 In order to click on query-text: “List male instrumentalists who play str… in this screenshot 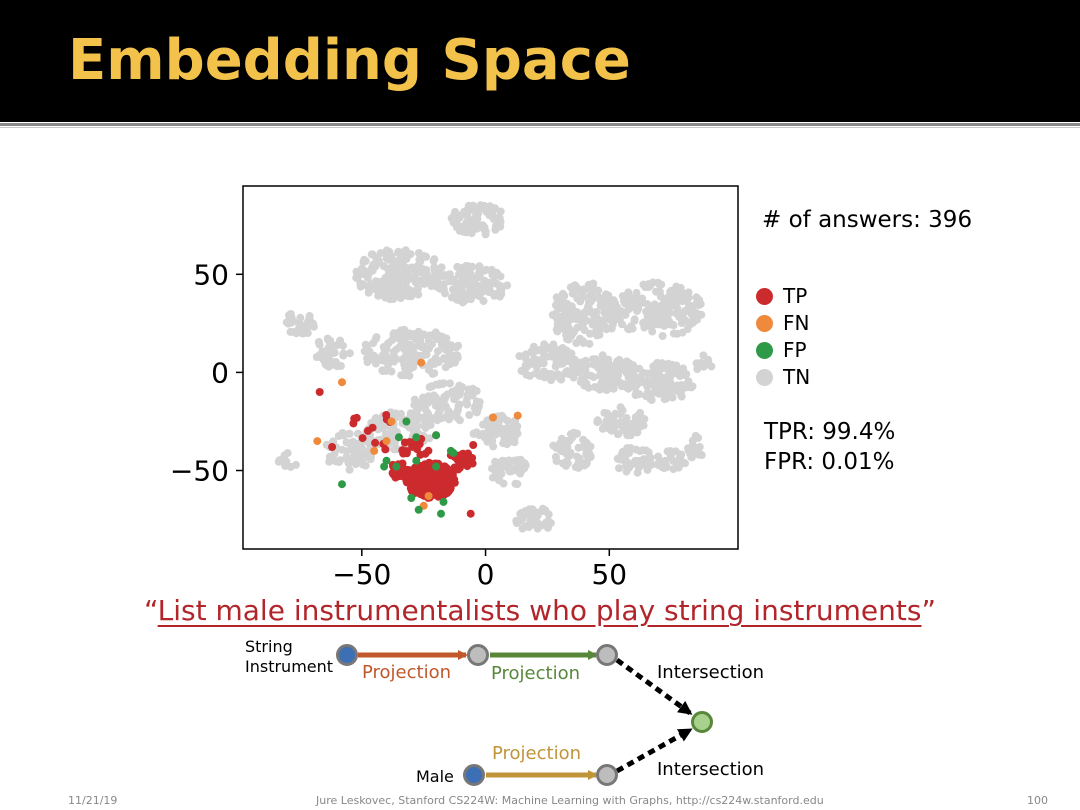, I will do `click(540, 610)`.